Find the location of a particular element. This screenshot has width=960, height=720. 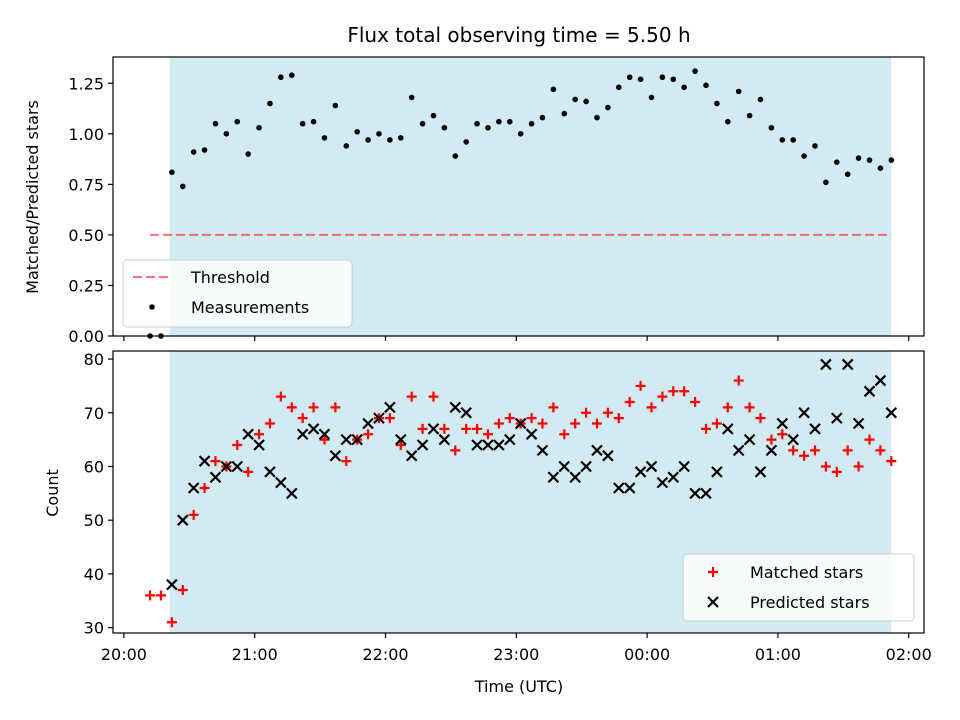

top-ytick-label: 1.00 is located at coordinates (86, 134).